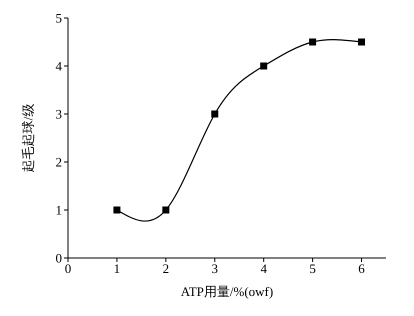 The width and height of the screenshot is (414, 316). What do you see at coordinates (59, 162) in the screenshot?
I see `y-tick-label: 2` at bounding box center [59, 162].